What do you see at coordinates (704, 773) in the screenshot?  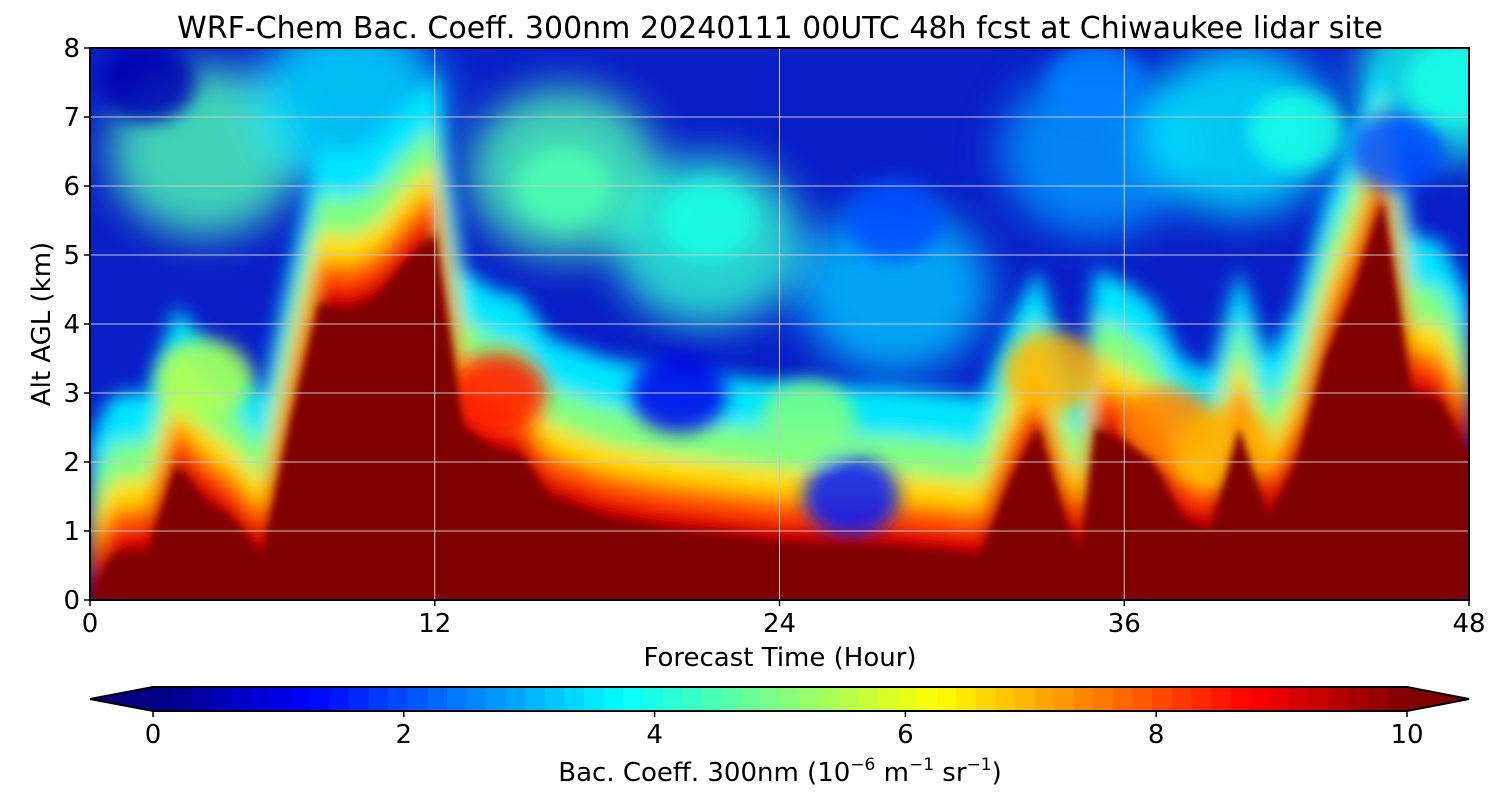 I see `colorbar-label-main: Bac. Coeff. 300nm (10` at bounding box center [704, 773].